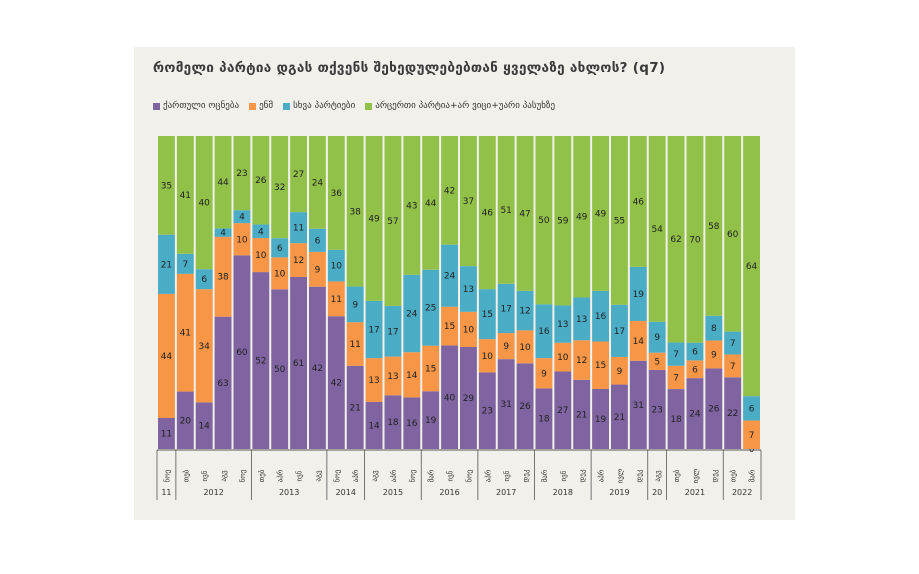 The width and height of the screenshot is (919, 574). Describe the element at coordinates (544, 332) in the screenshot. I see `data-label-other: 16` at that location.